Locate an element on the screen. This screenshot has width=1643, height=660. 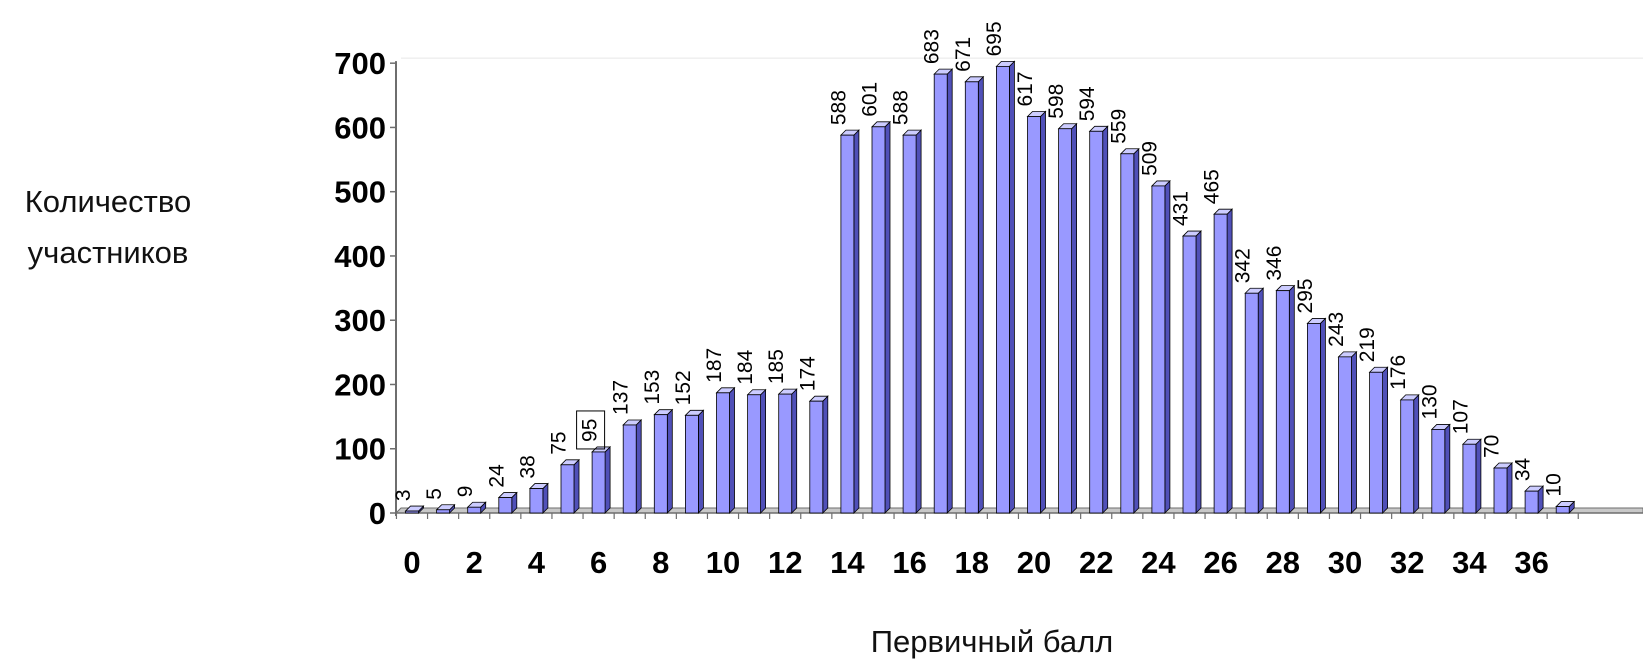
data-label: 187 is located at coordinates (714, 365).